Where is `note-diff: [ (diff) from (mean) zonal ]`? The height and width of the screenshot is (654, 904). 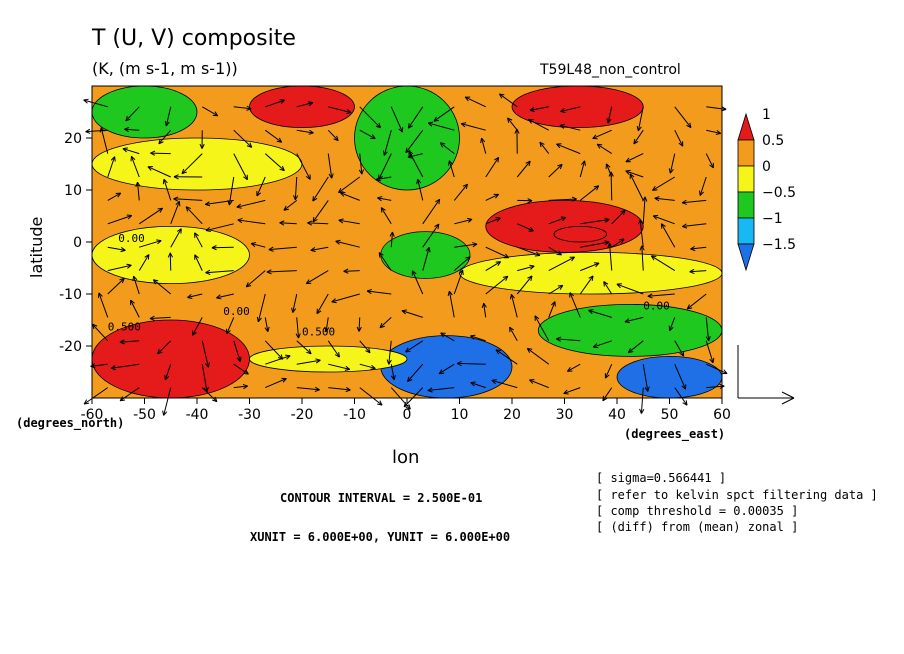
note-diff: [ (diff) from (mean) zonal ] is located at coordinates (697, 527).